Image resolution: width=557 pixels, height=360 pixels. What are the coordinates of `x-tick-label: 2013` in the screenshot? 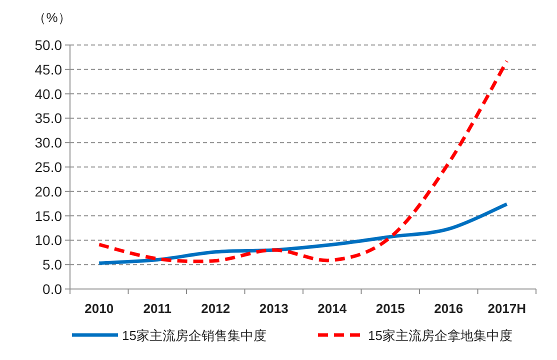 It's located at (273, 308).